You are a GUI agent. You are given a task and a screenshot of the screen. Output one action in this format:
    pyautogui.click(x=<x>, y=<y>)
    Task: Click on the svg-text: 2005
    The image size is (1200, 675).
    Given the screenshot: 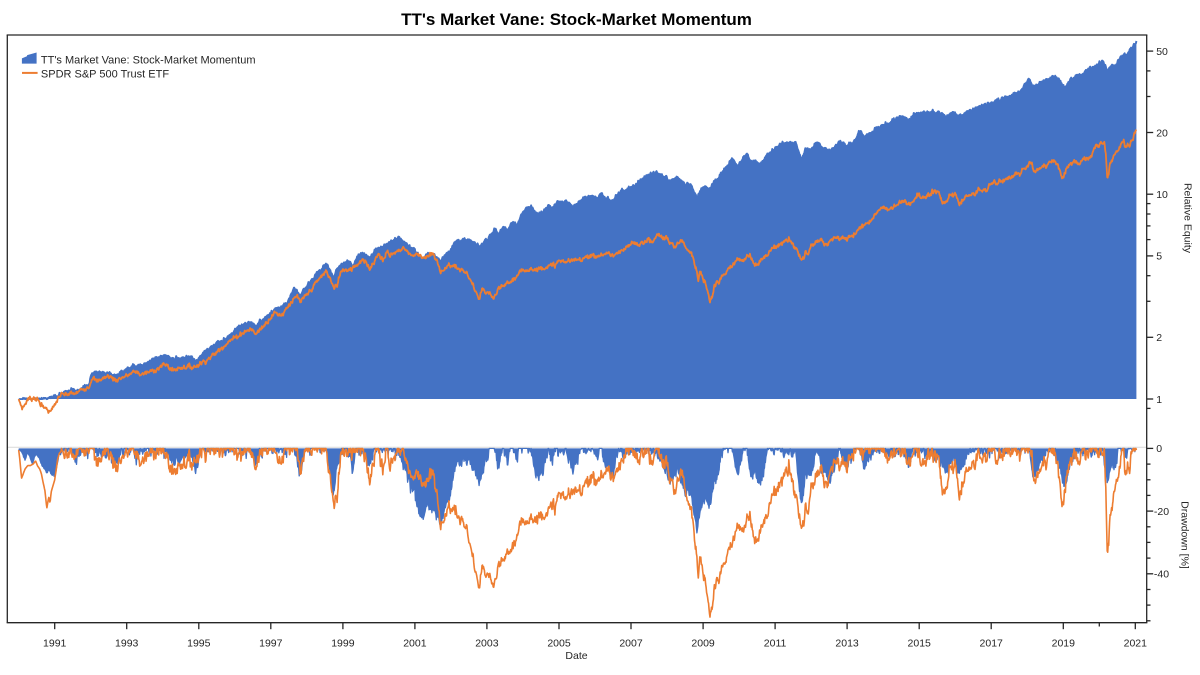 What is the action you would take?
    pyautogui.click(x=559, y=643)
    